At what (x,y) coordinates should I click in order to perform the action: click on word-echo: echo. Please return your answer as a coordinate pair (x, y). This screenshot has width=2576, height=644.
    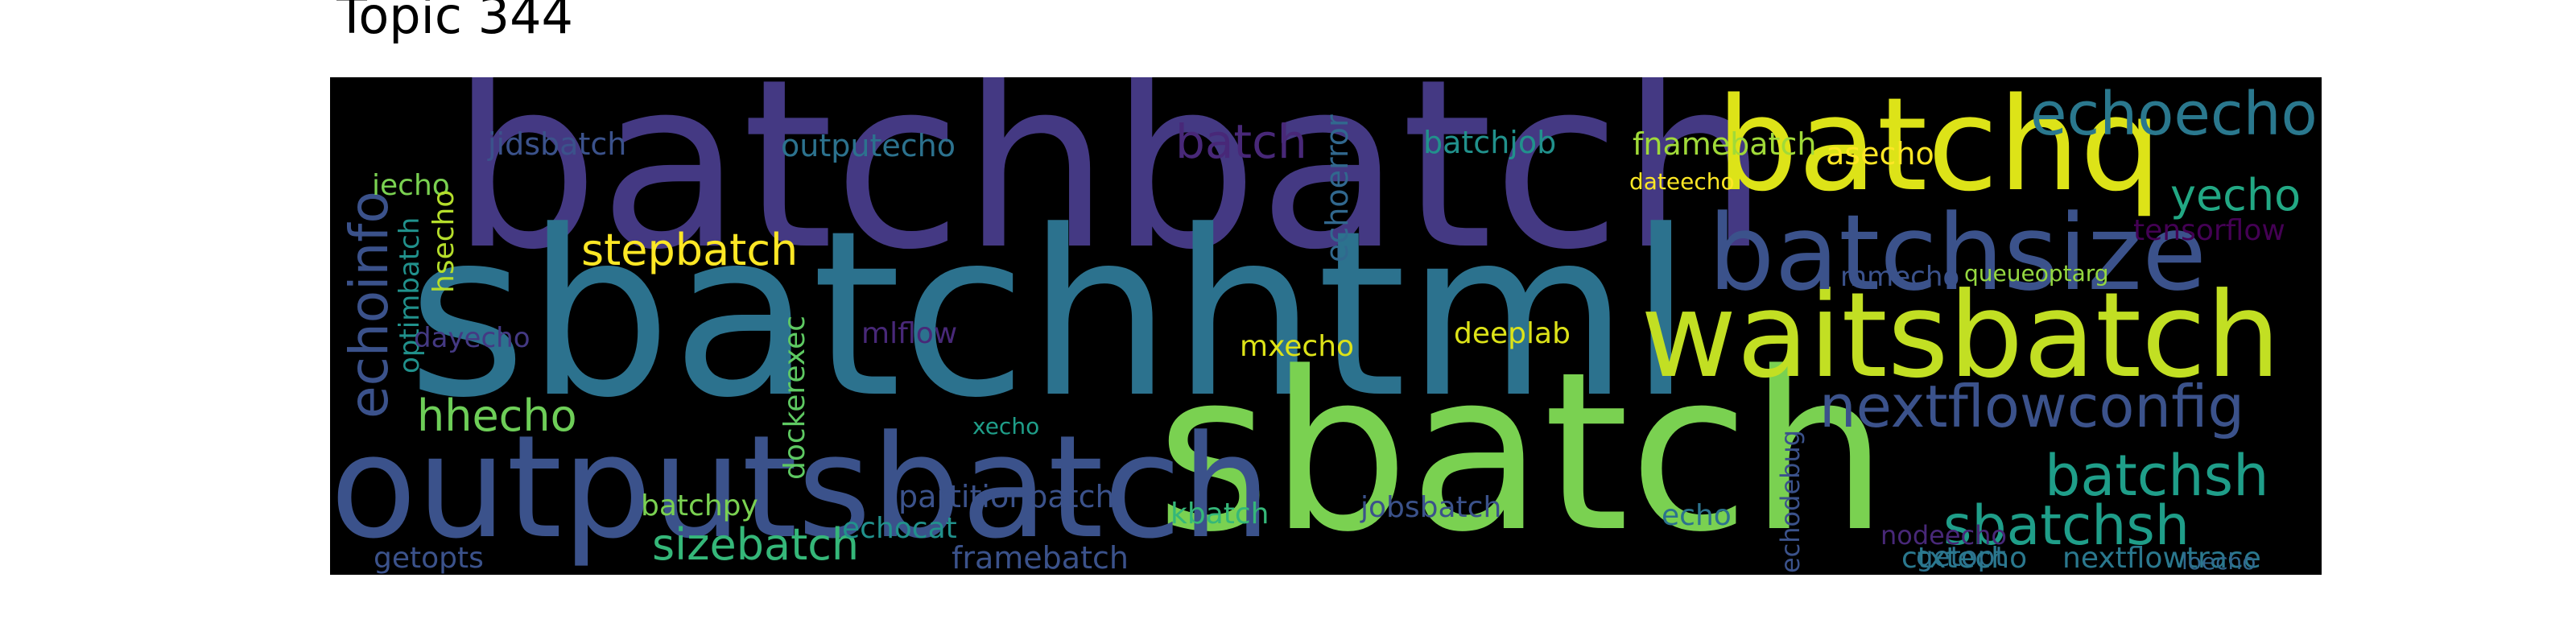
    Looking at the image, I should click on (1697, 515).